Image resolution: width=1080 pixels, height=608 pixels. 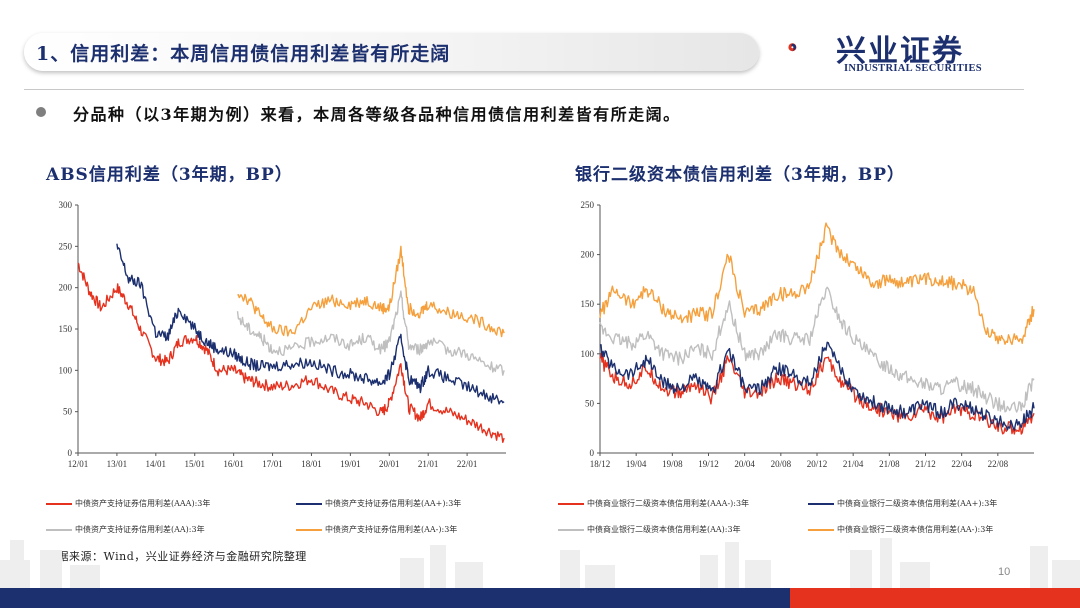 What do you see at coordinates (900, 51) in the screenshot?
I see `logo-text-cn: 兴业证券` at bounding box center [900, 51].